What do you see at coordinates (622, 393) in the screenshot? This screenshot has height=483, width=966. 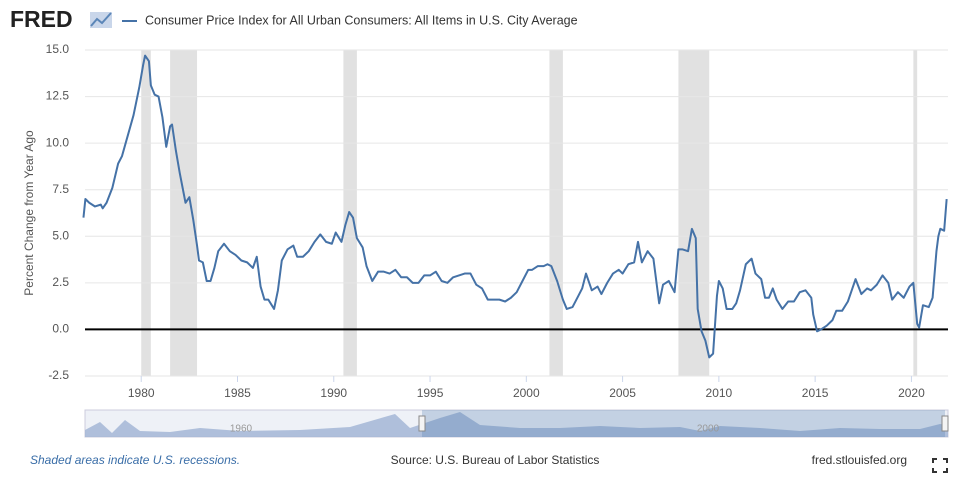 I see `x-tick-label: 2005` at bounding box center [622, 393].